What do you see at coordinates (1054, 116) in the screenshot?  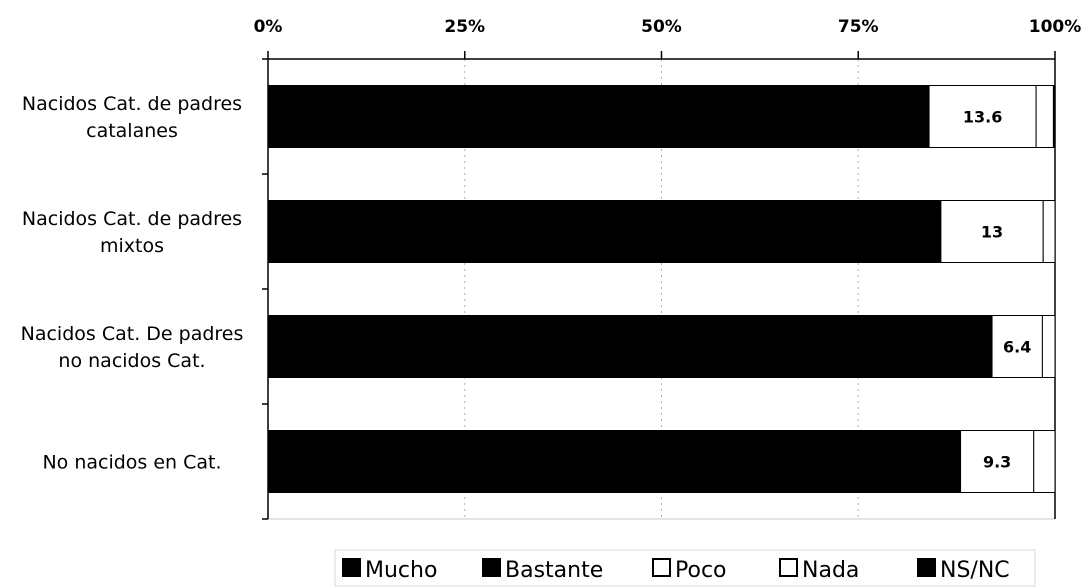 I see `bar-segment-ns-nc` at bounding box center [1054, 116].